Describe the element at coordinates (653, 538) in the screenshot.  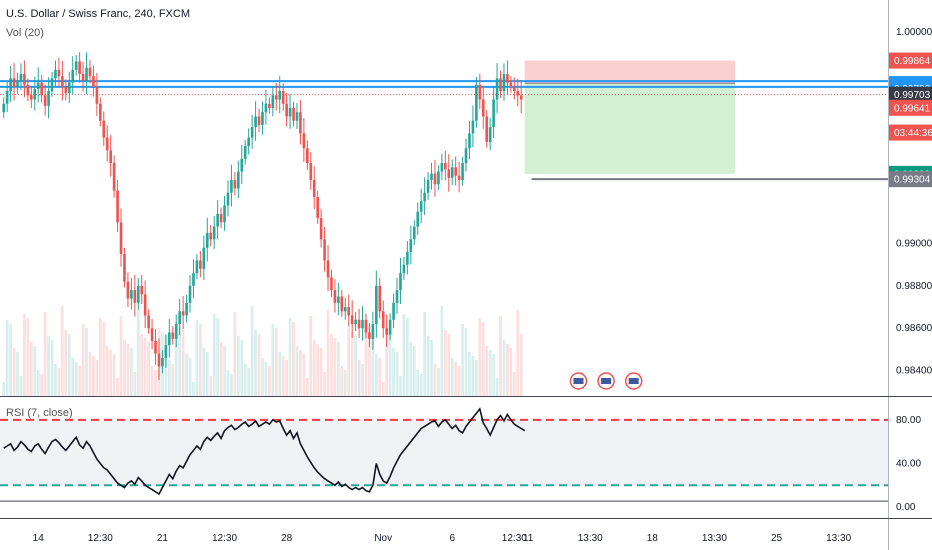
I see `time-tick-label: 18` at that location.